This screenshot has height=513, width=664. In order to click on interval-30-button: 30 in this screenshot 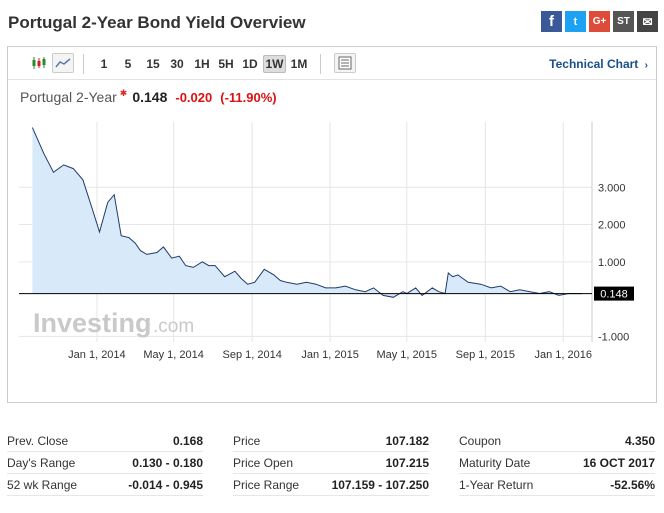, I will do `click(177, 64)`.